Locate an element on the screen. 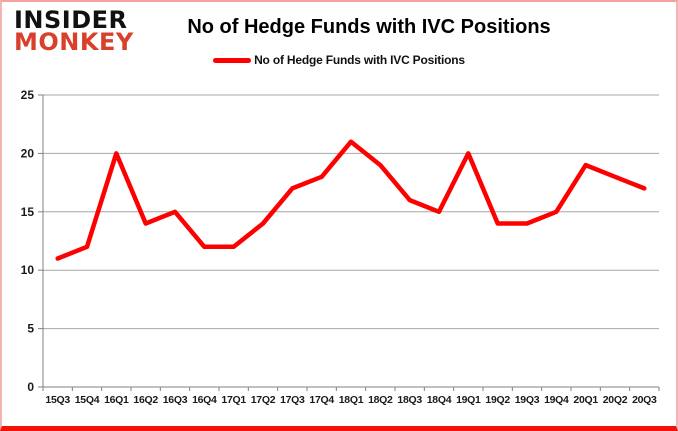 The height and width of the screenshot is (431, 678). x-tick-label: 20Q3 is located at coordinates (644, 400).